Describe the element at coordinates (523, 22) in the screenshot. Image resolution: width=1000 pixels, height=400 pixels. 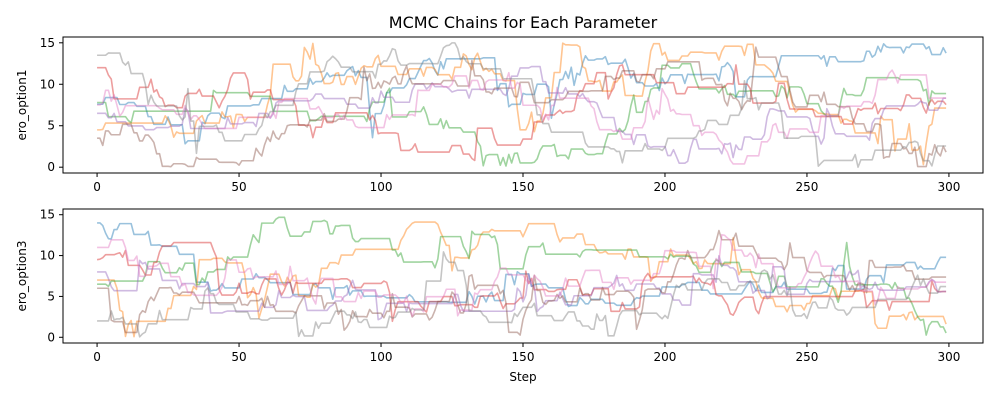
I see `figure-title: MCMC Chains for Each Parameter` at that location.